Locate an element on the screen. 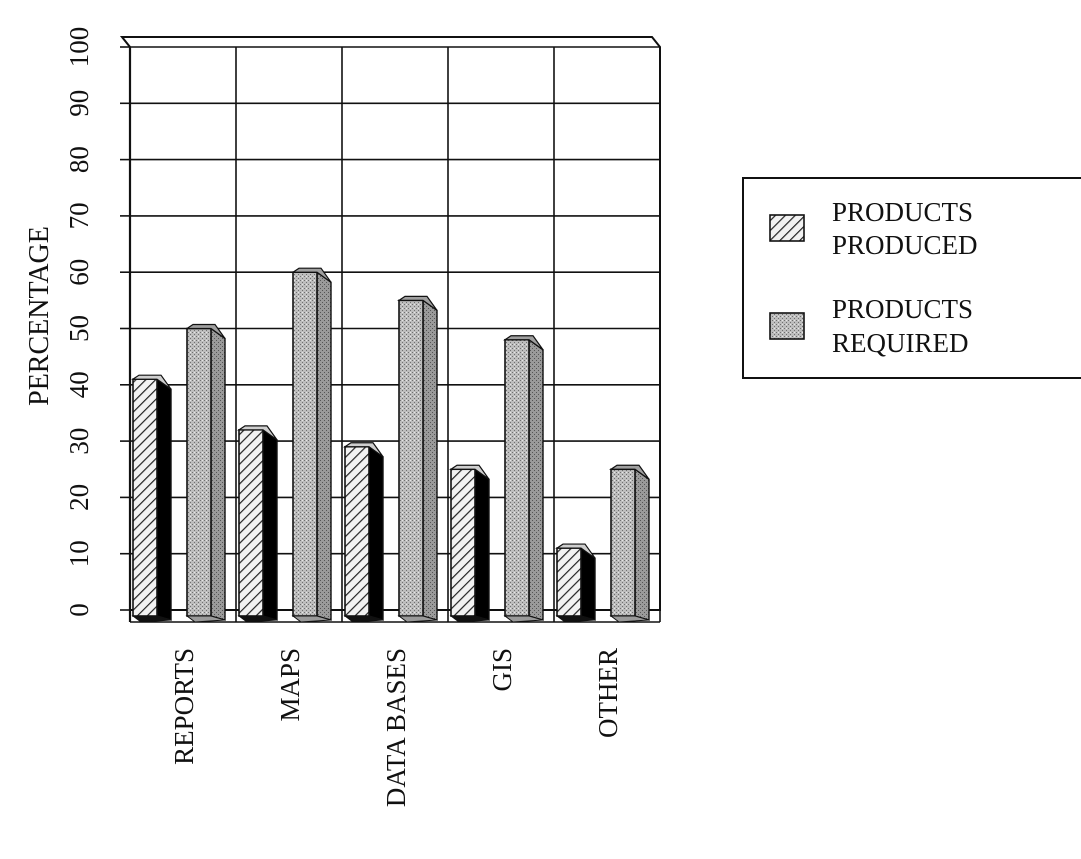 Image resolution: width=1081 pixels, height=859 pixels. bar-produced-data-bases is located at coordinates (363, 532).